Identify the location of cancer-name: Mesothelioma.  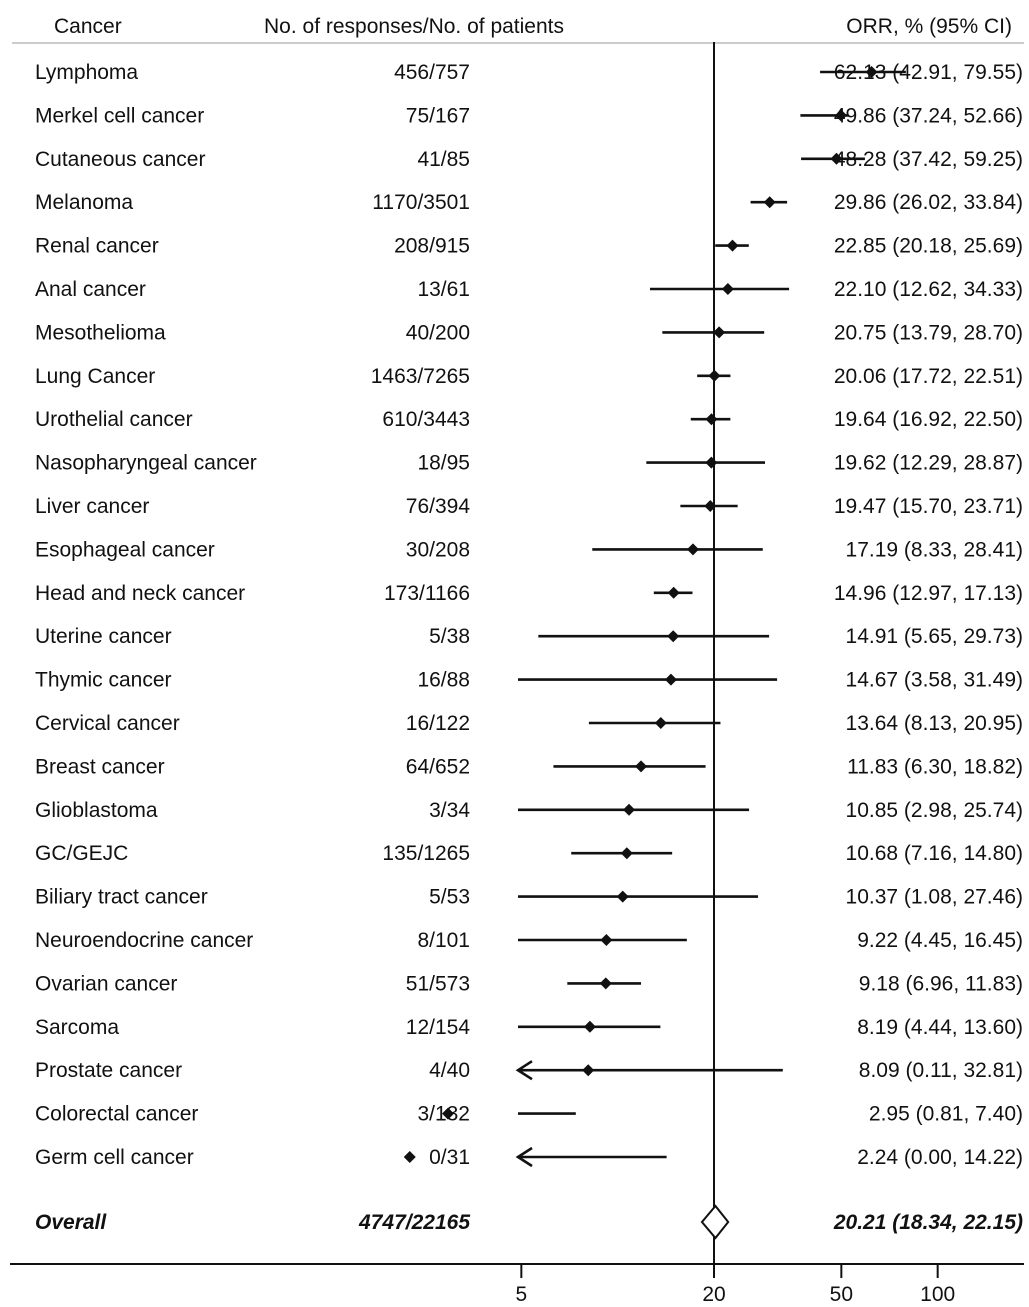
(100, 332).